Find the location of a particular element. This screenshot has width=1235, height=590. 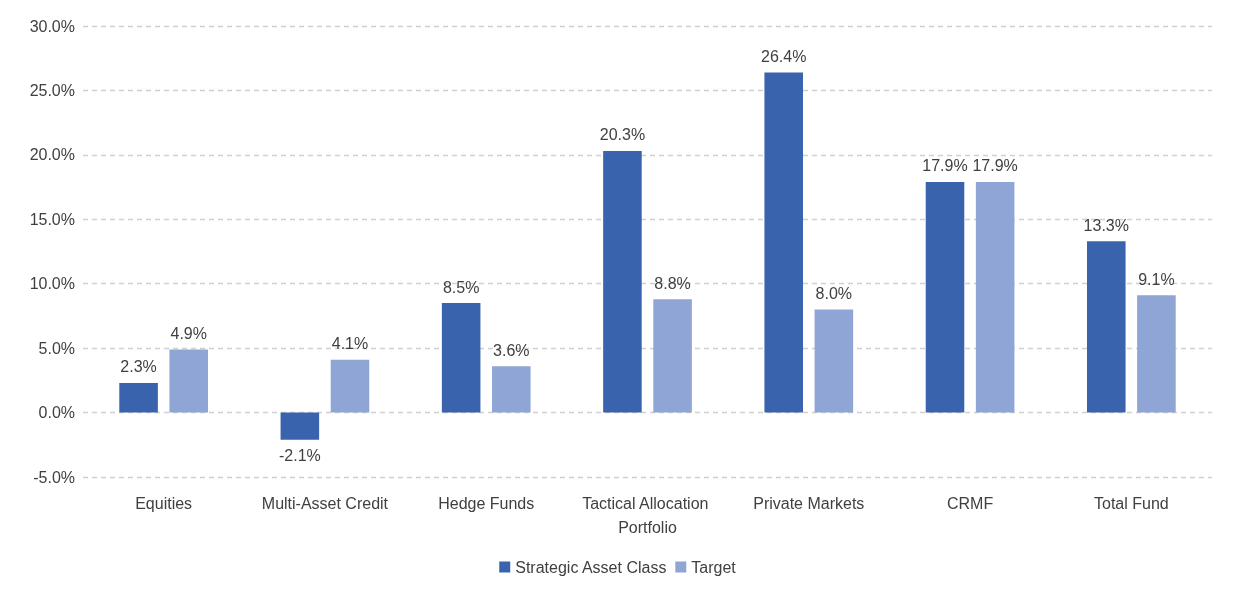

data-label: 13.3% is located at coordinates (1106, 225).